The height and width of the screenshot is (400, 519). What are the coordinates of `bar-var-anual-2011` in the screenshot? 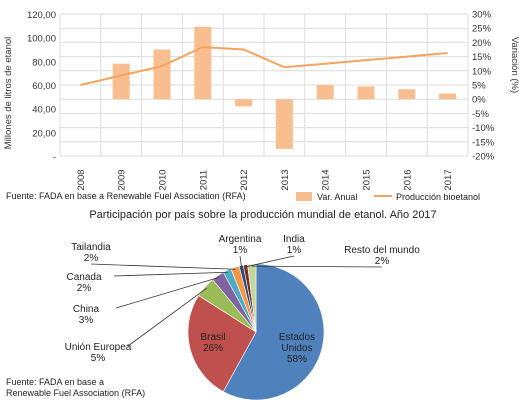 It's located at (203, 63).